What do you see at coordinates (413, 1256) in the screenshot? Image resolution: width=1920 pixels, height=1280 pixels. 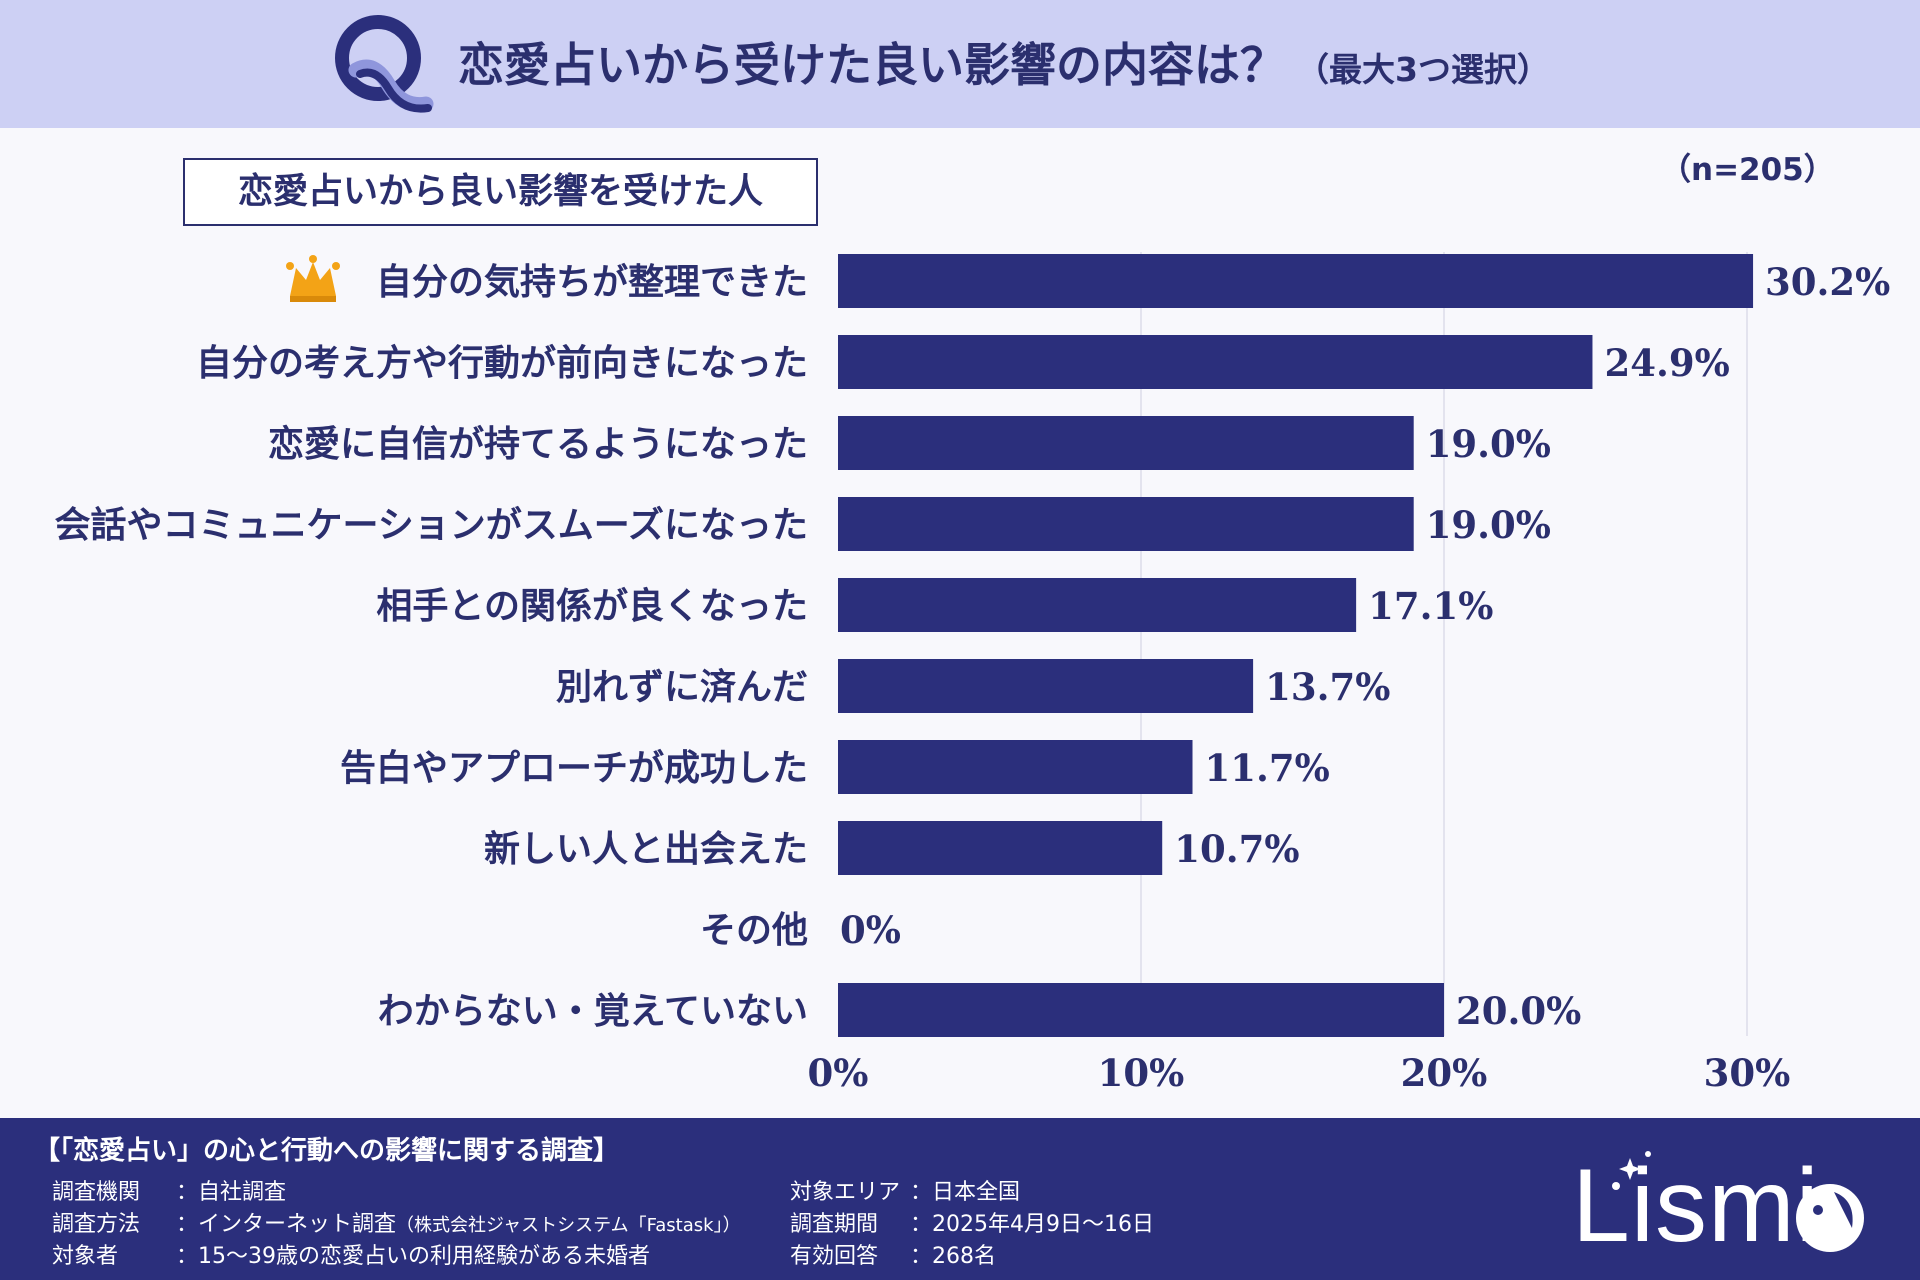 I see `info-value: ：15～39歳の恋愛占いの利用経験がある未婚者` at bounding box center [413, 1256].